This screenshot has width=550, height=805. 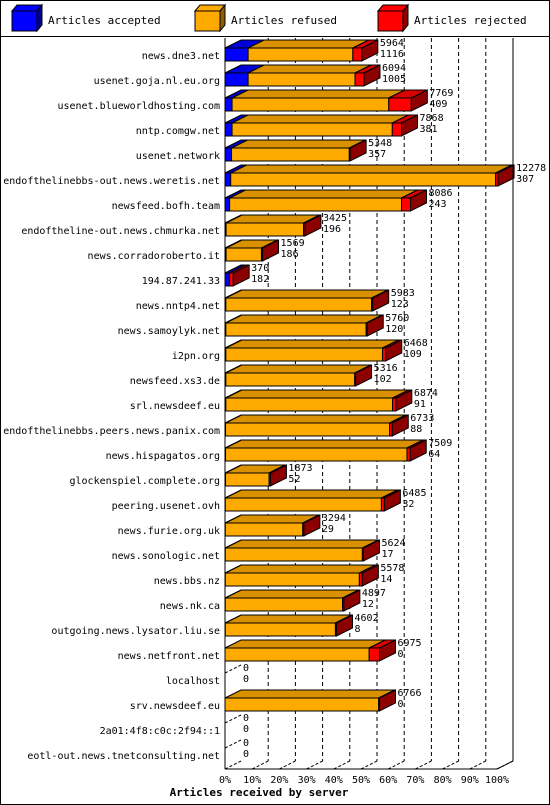 What do you see at coordinates (420, 404) in the screenshot?
I see `value-label-accepted: 91` at bounding box center [420, 404].